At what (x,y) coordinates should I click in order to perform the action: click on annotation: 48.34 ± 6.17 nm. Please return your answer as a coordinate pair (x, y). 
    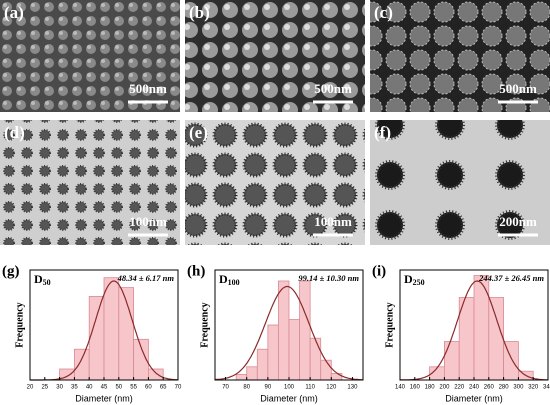
    Looking at the image, I should click on (146, 278).